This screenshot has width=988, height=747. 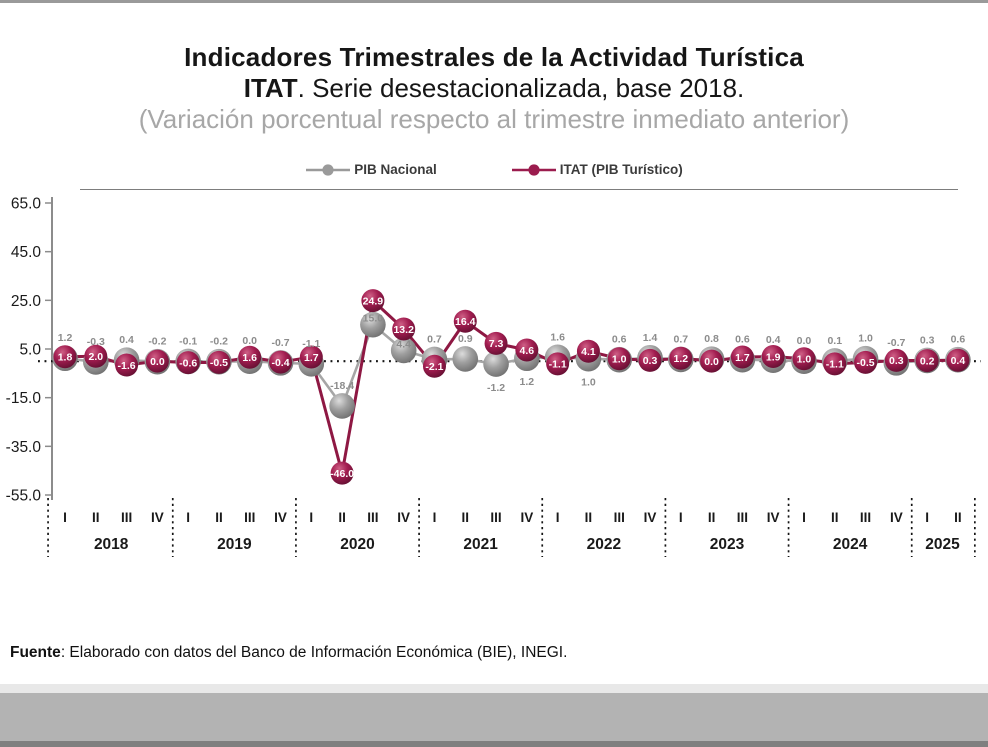 I want to click on legend-label-pib: PIB Nacional, so click(x=395, y=169).